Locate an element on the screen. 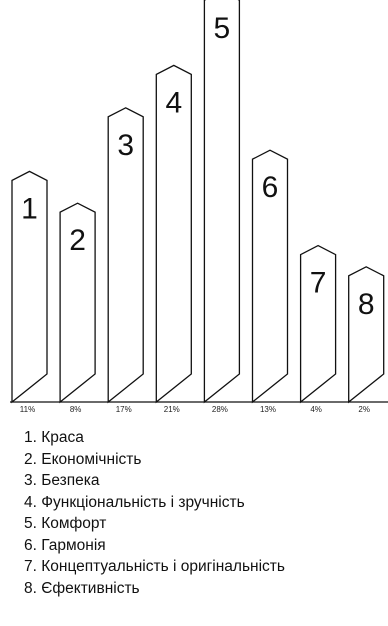 Image resolution: width=388 pixels, height=626 pixels. value-label: 4% is located at coordinates (316, 409).